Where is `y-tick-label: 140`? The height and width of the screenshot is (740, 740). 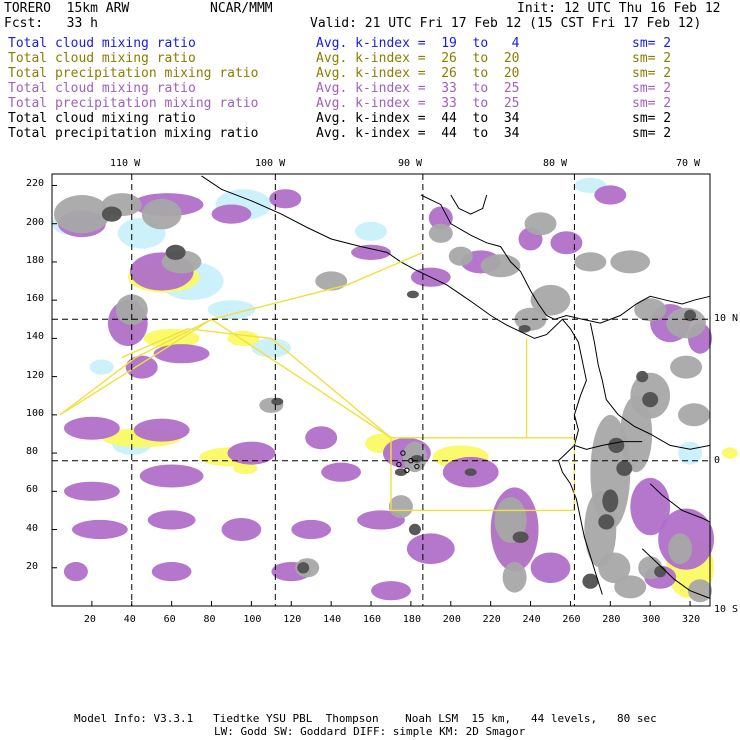
y-tick-label: 140 is located at coordinates (35, 337).